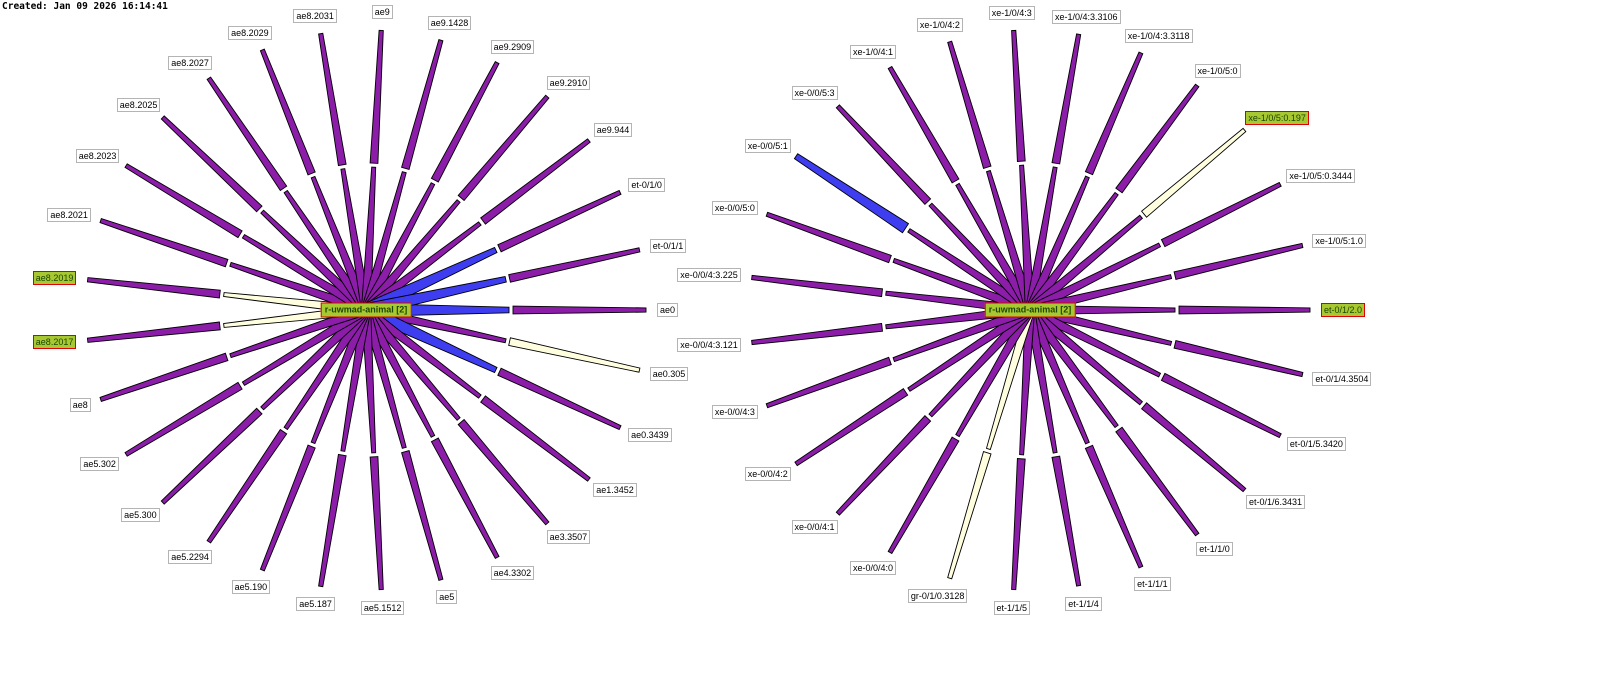  What do you see at coordinates (937, 595) in the screenshot?
I see `link-label: gr-0/1/0.3128` at bounding box center [937, 595].